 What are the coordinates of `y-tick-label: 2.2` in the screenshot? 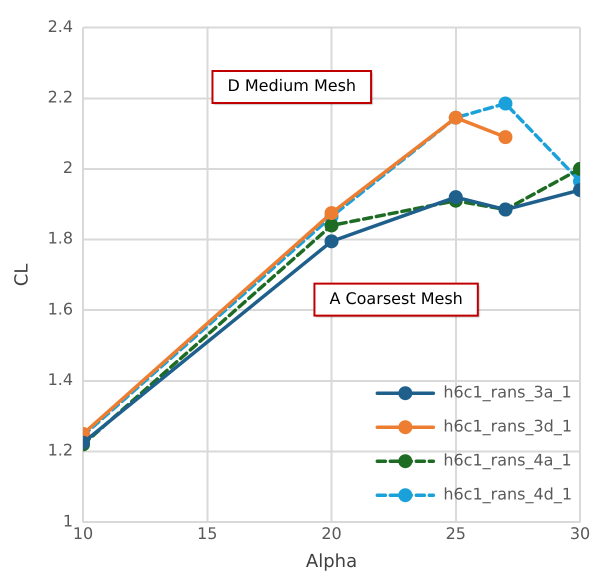 It's located at (61, 96).